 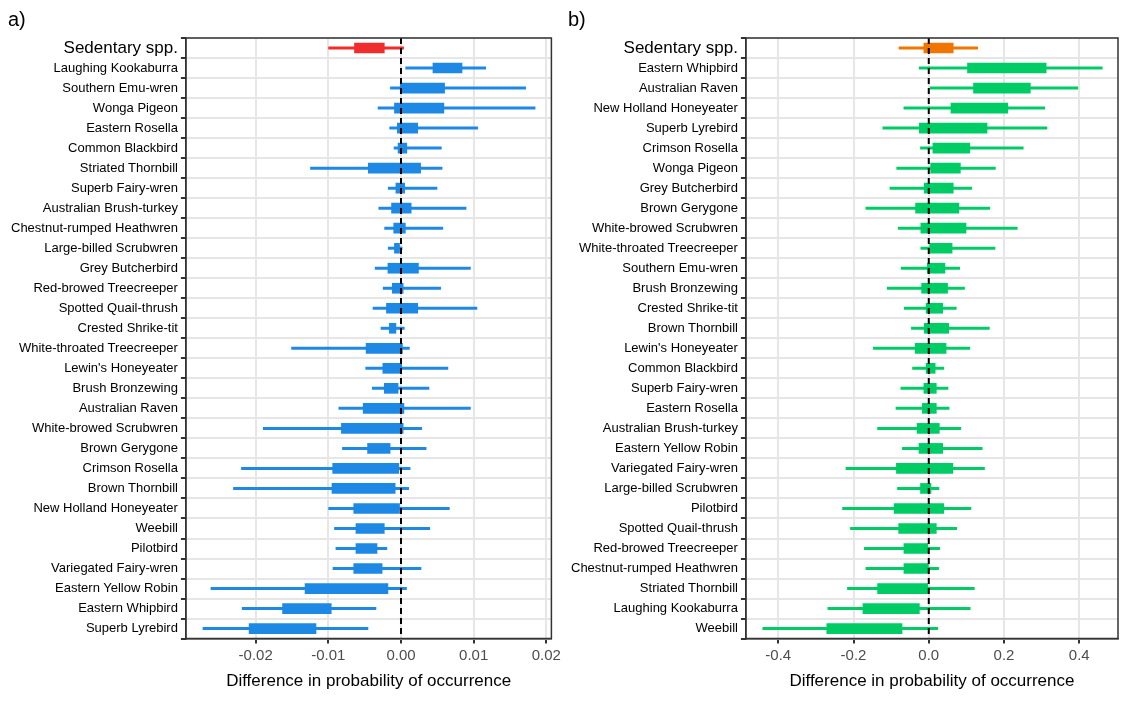 I want to click on x-tick-label: -0.02, so click(x=255, y=654).